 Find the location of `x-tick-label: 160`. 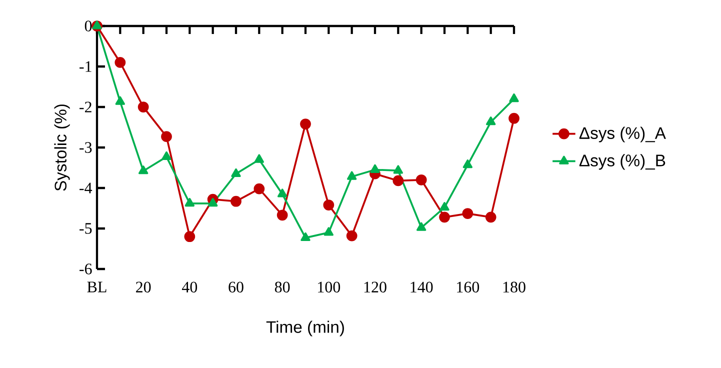

x-tick-label: 160 is located at coordinates (468, 287).